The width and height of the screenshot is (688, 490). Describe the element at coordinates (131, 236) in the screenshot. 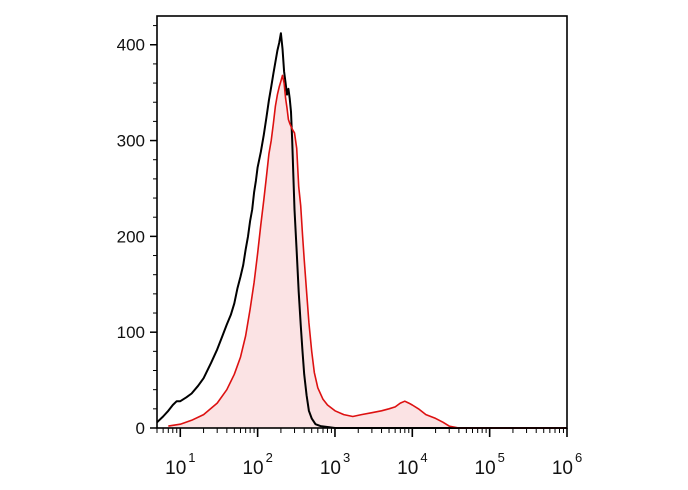

I see `y-tick-label: 200` at that location.